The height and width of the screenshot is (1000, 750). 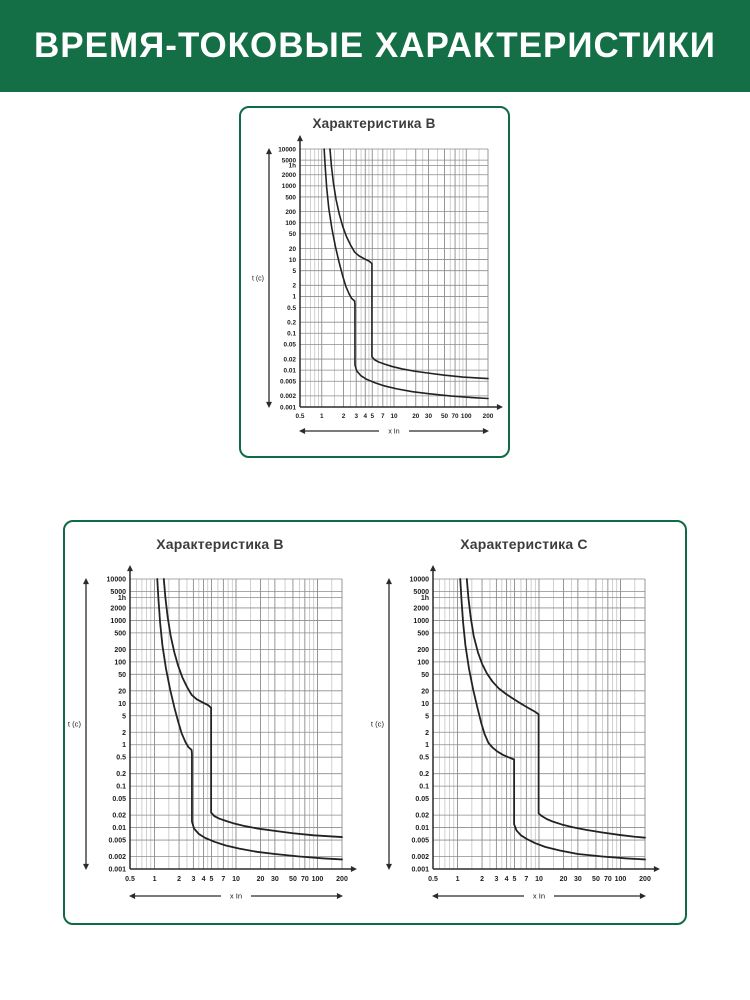 I want to click on y-tick-label: 0.01, so click(x=290, y=370).